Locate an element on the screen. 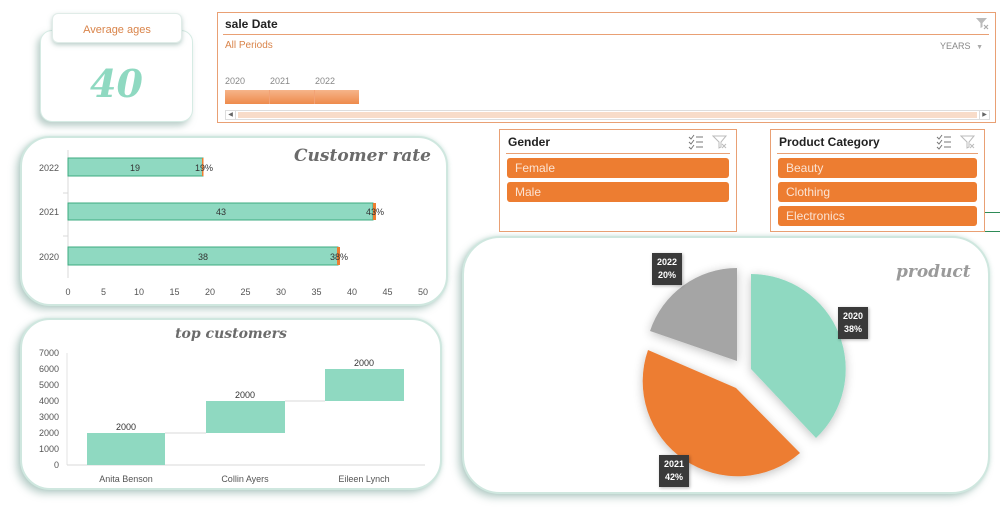 The height and width of the screenshot is (516, 1000). gender-slicer-title: Gender is located at coordinates (529, 142).